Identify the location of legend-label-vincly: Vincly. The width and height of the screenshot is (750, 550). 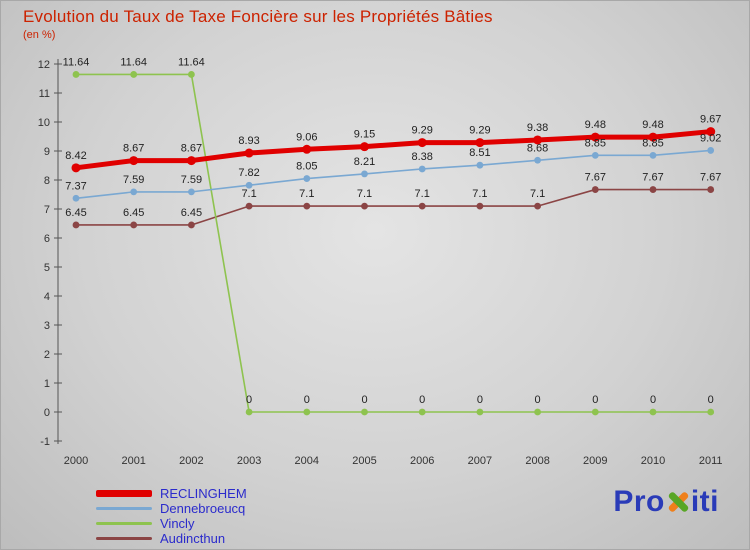
(177, 523).